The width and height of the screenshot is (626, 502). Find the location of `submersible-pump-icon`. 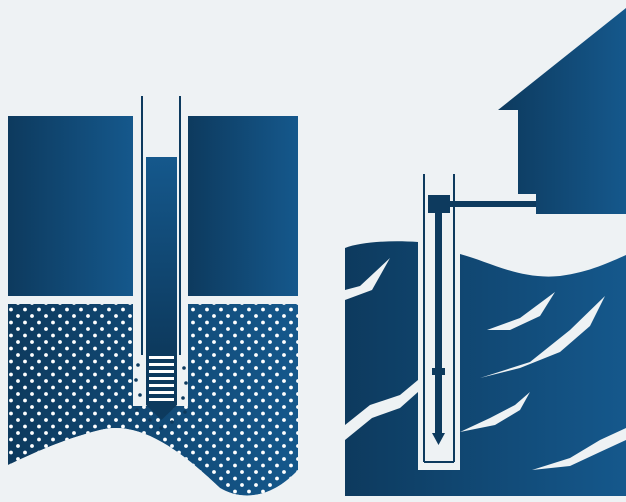

submersible-pump-icon is located at coordinates (438, 439).